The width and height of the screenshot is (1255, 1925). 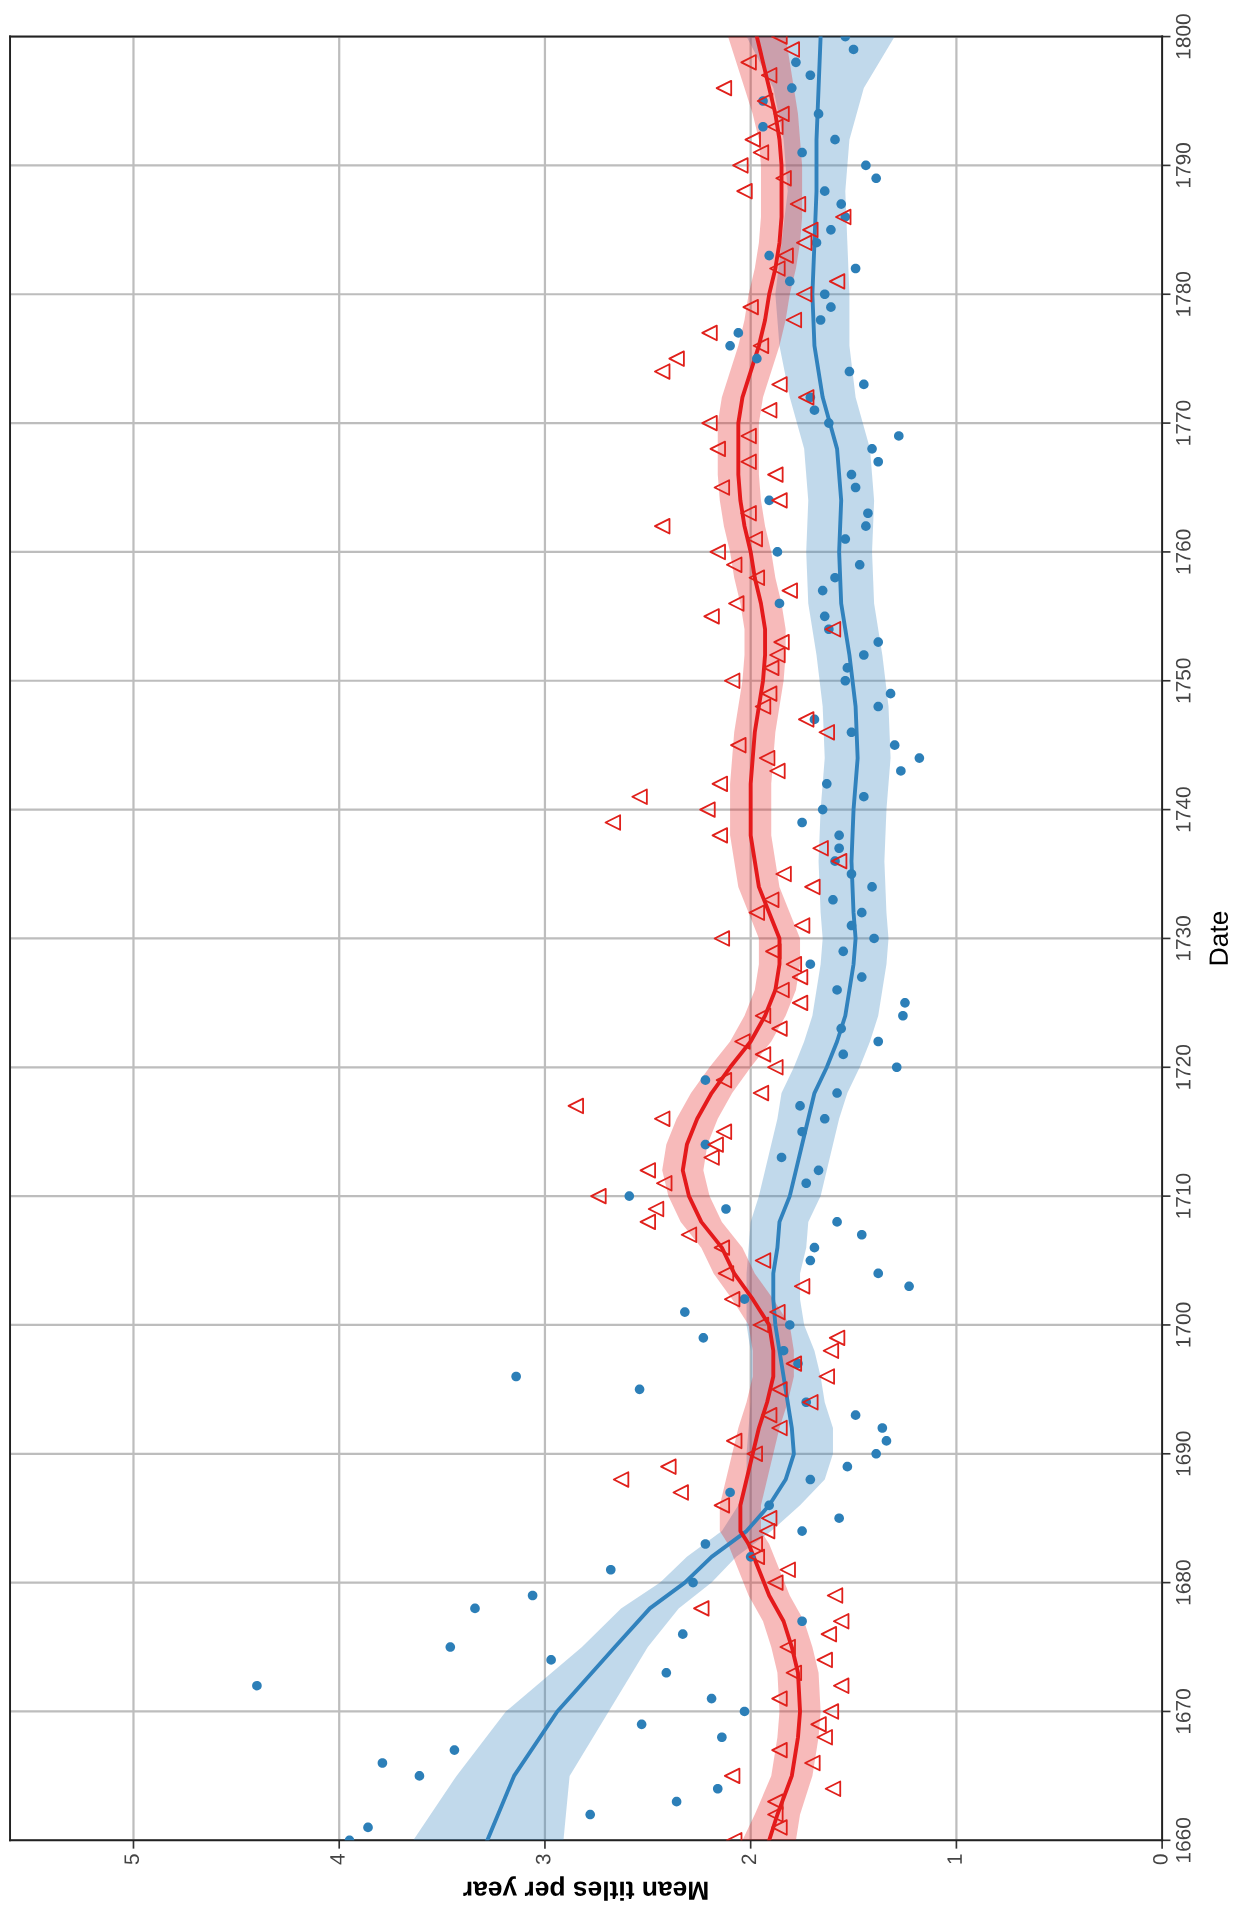 I want to click on x-tick-label: 3, so click(x=543, y=1859).